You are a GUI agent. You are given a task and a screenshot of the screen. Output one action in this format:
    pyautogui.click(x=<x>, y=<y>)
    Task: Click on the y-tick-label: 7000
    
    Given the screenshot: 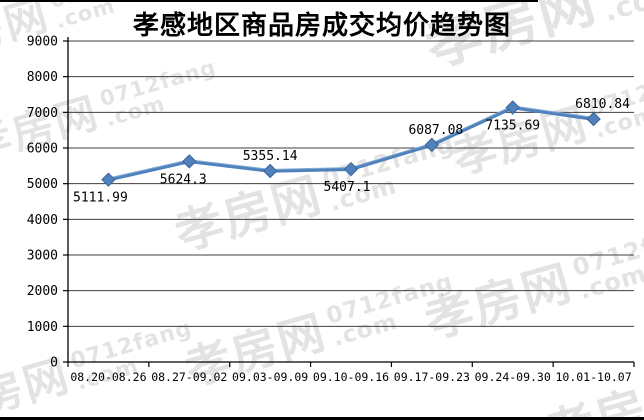 What is the action you would take?
    pyautogui.click(x=42, y=113)
    